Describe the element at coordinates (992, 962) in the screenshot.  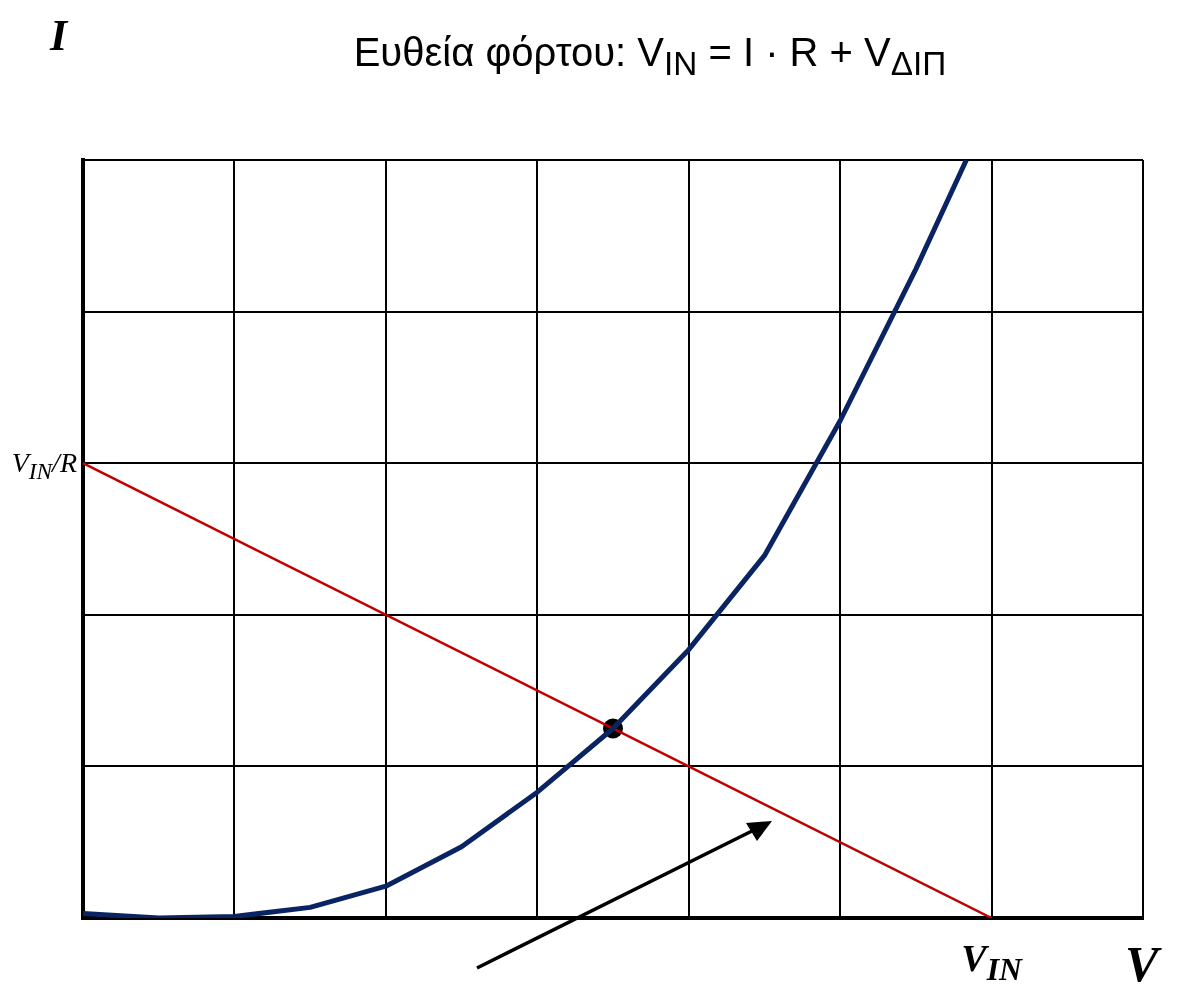
I see `text: V$_{IN}$` at that location.